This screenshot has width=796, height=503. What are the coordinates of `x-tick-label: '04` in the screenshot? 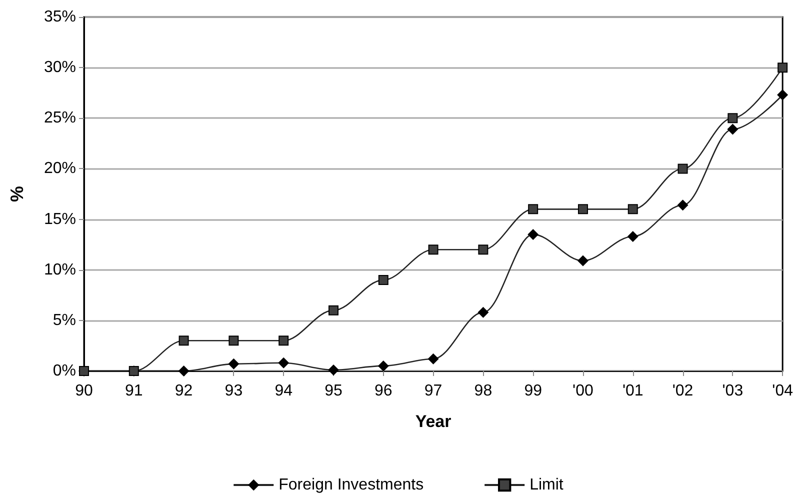 It's located at (783, 391).